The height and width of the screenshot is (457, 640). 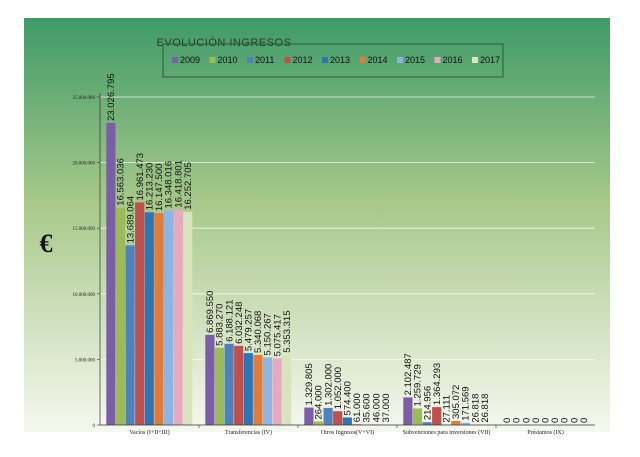 What do you see at coordinates (287, 331) in the screenshot?
I see `data-label-2017-cat1: 5.353.315` at bounding box center [287, 331].